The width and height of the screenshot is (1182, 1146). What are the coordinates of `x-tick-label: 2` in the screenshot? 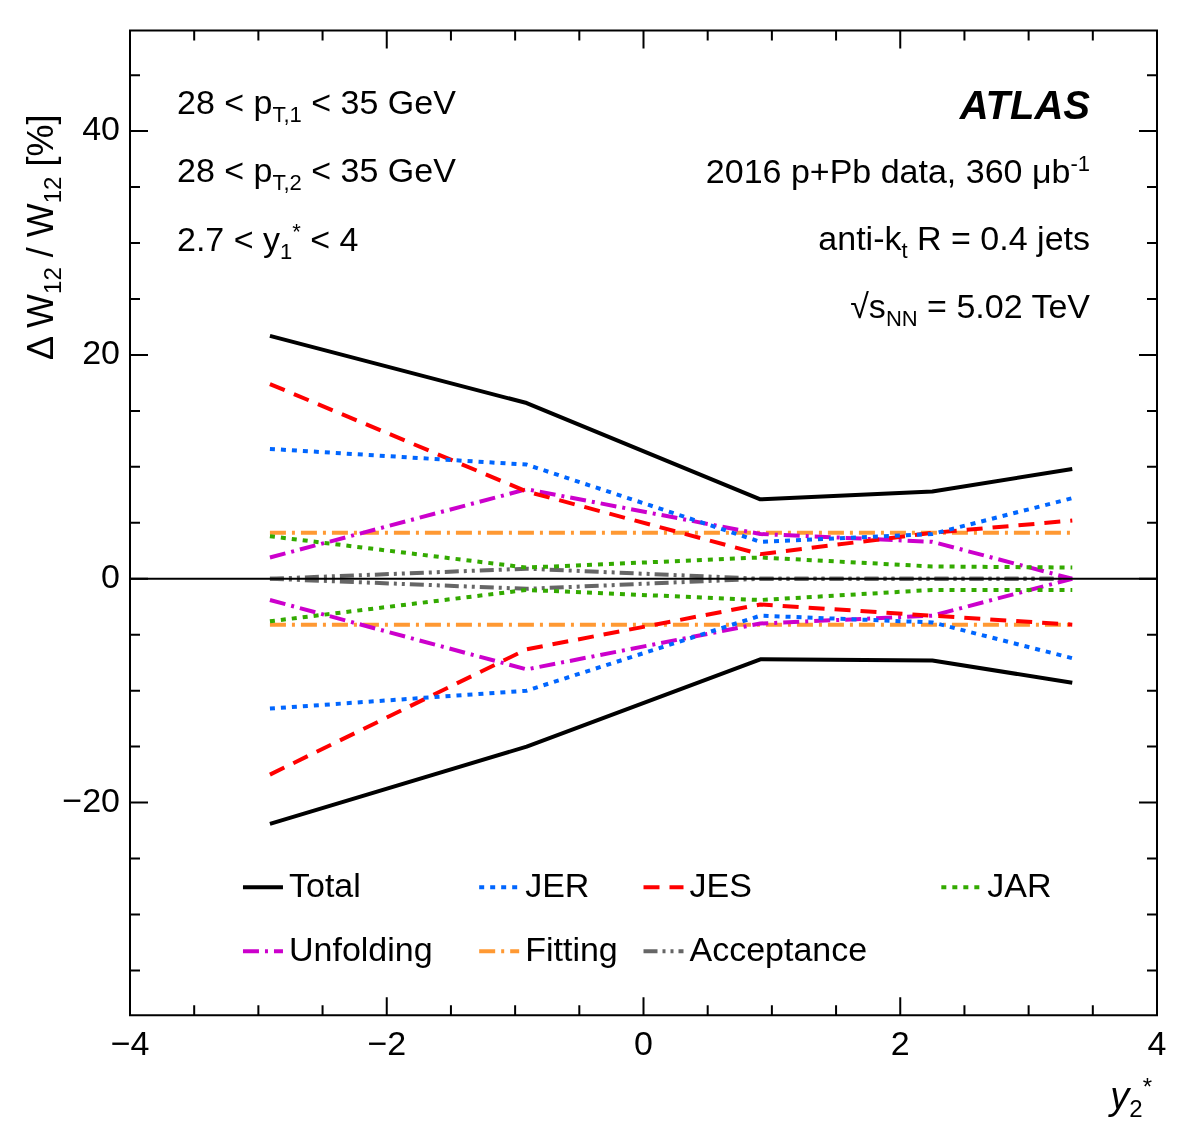 It's located at (900, 1042).